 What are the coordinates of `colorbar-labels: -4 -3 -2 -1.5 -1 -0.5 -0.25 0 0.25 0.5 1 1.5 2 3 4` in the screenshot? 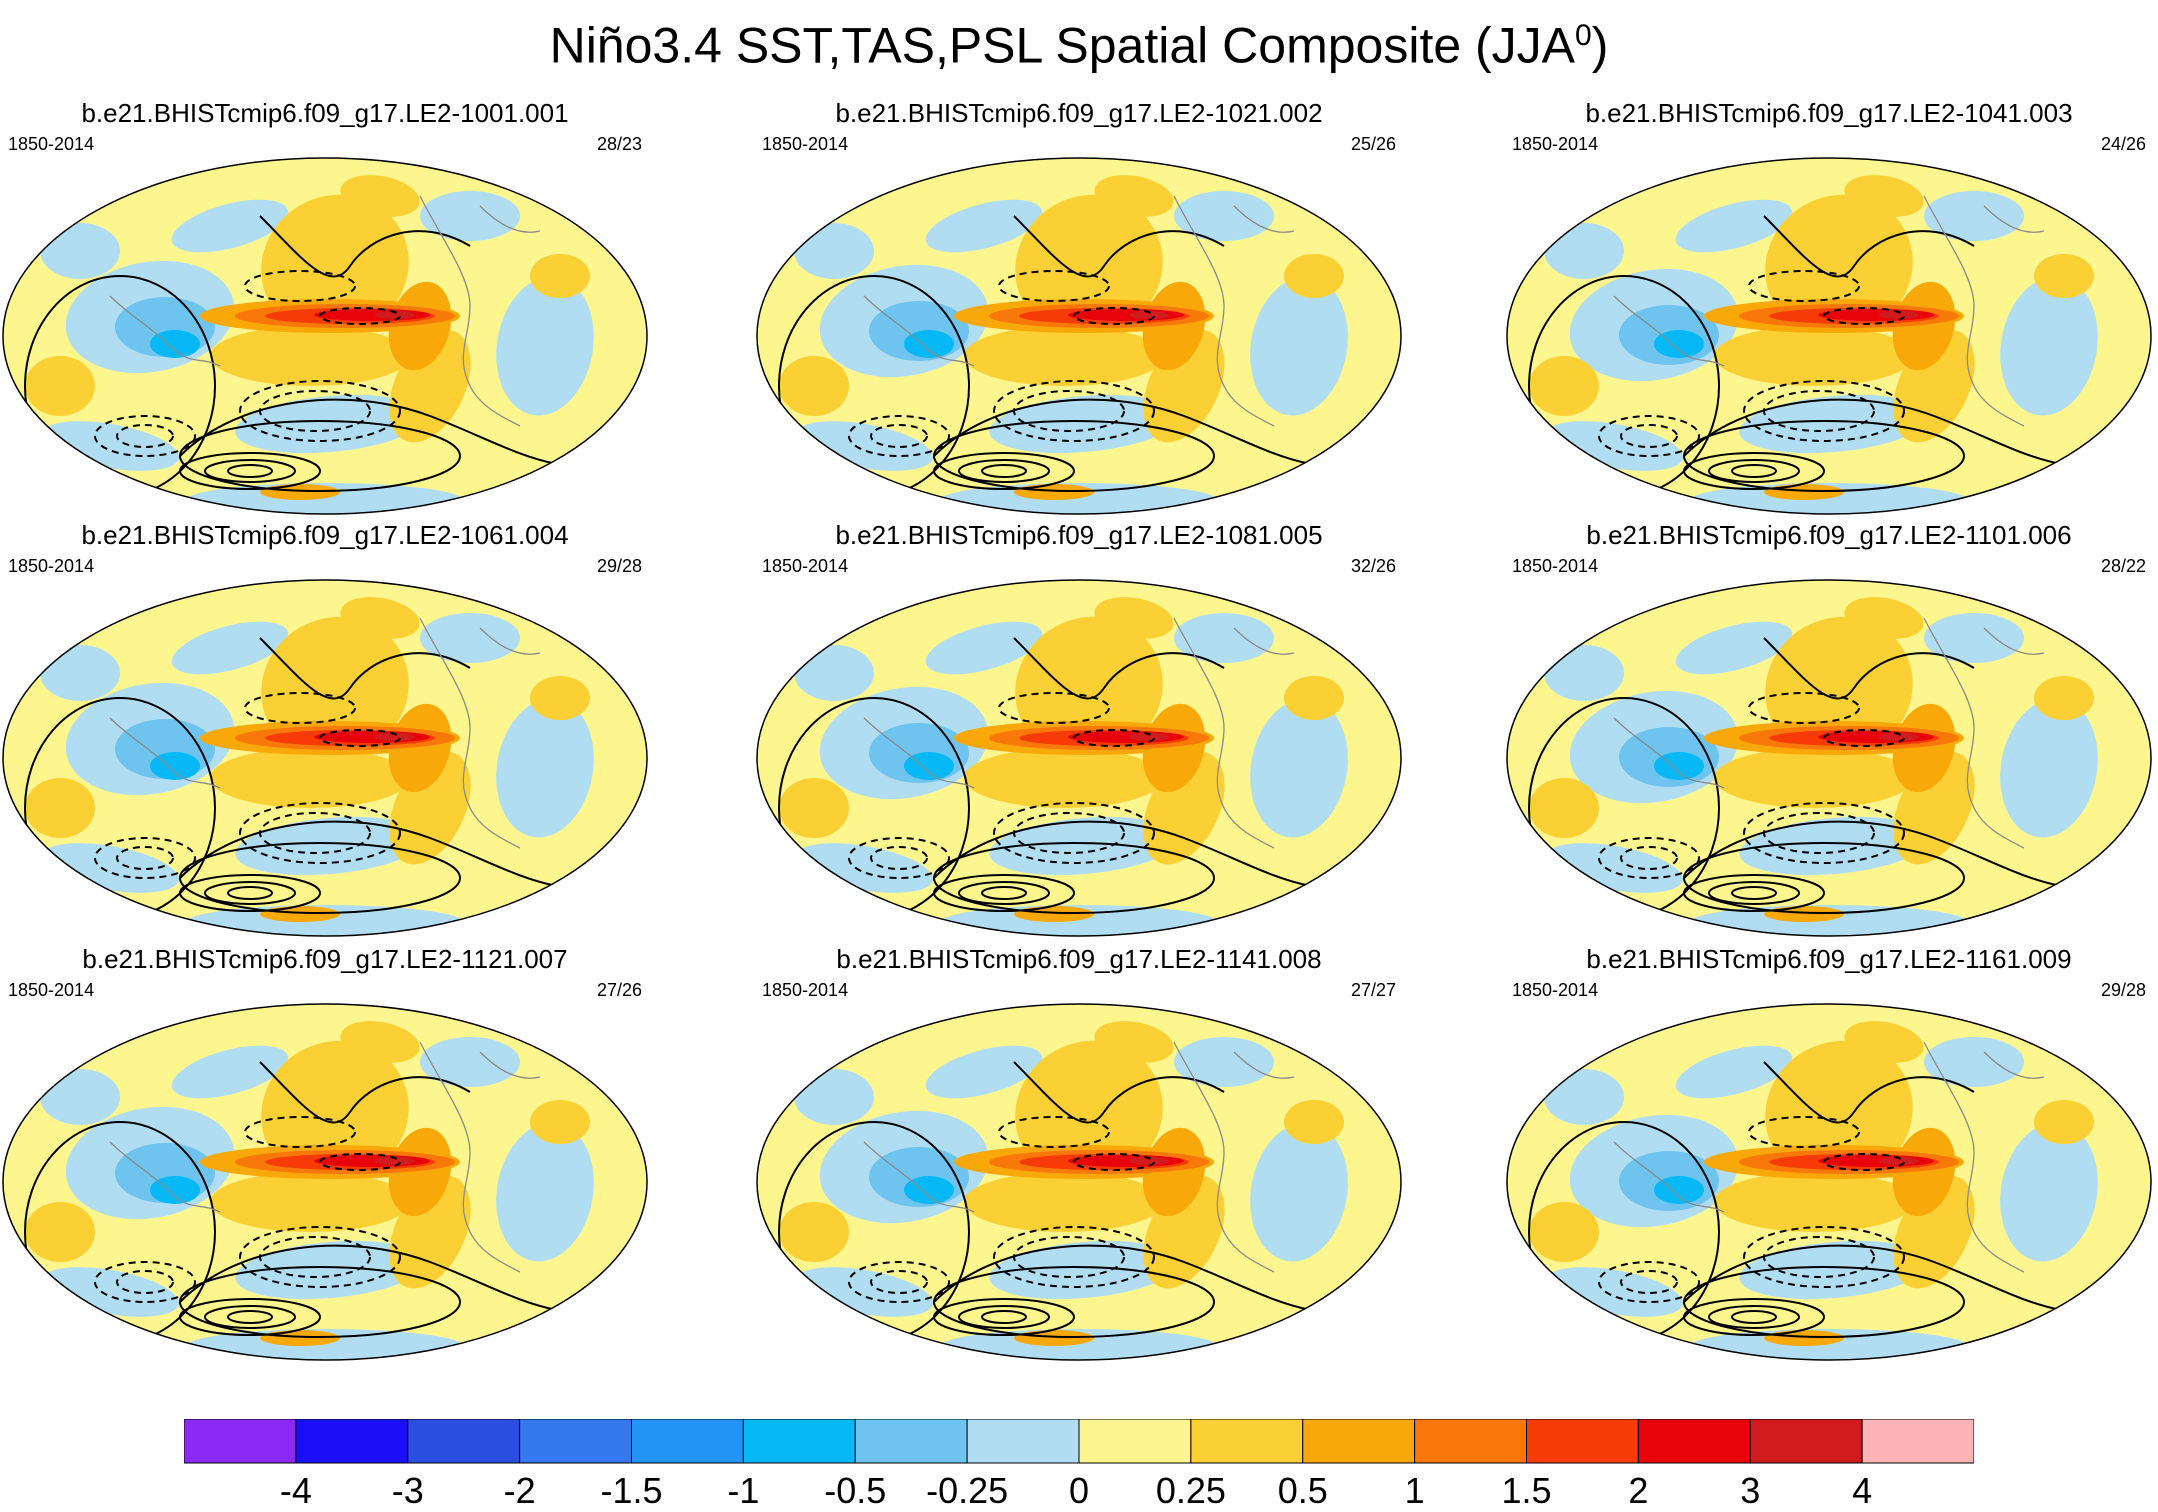 It's located at (1079, 1490).